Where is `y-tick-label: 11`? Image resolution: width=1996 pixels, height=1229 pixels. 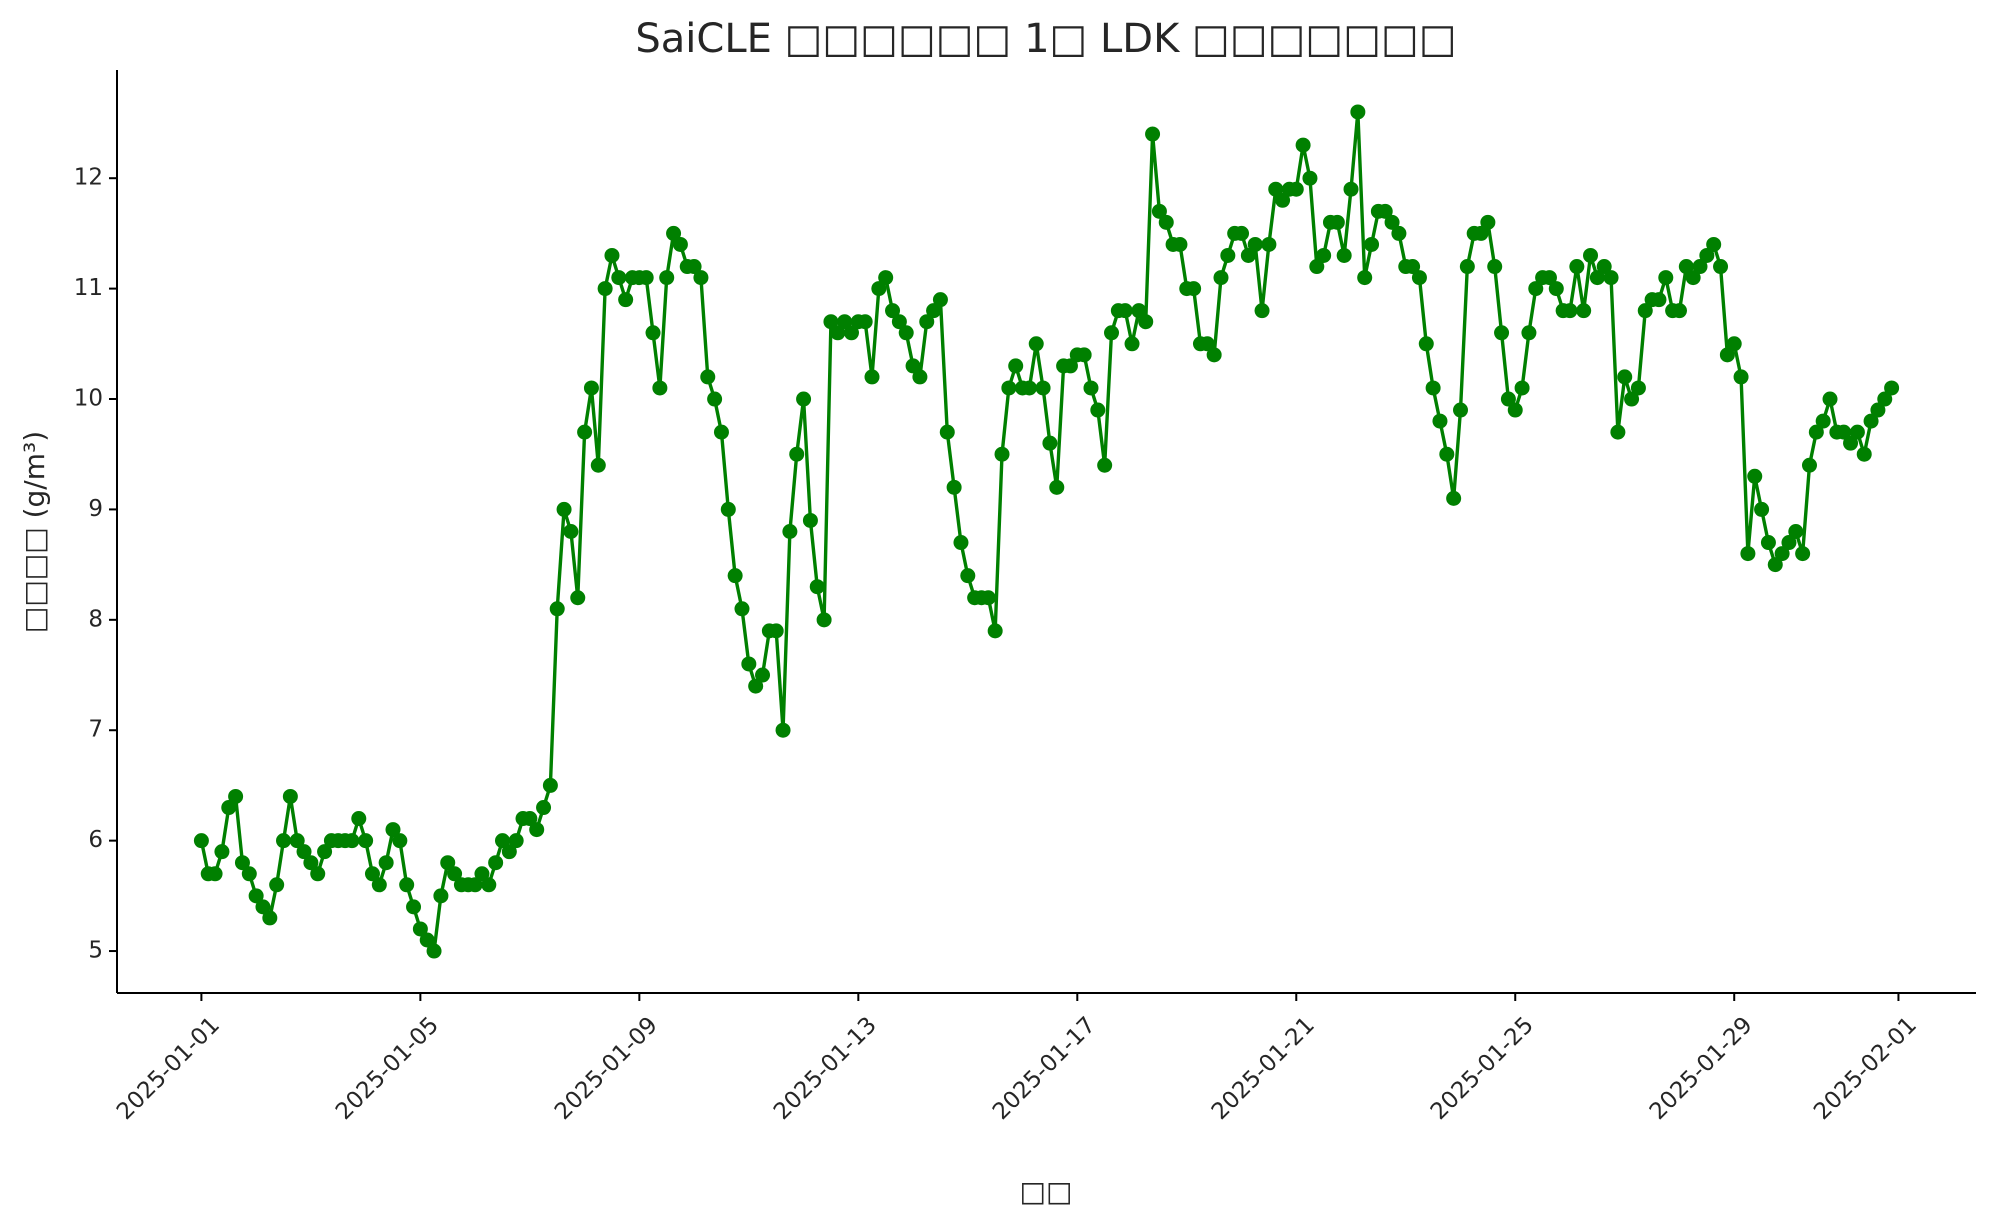 y-tick-label: 11 is located at coordinates (88, 288).